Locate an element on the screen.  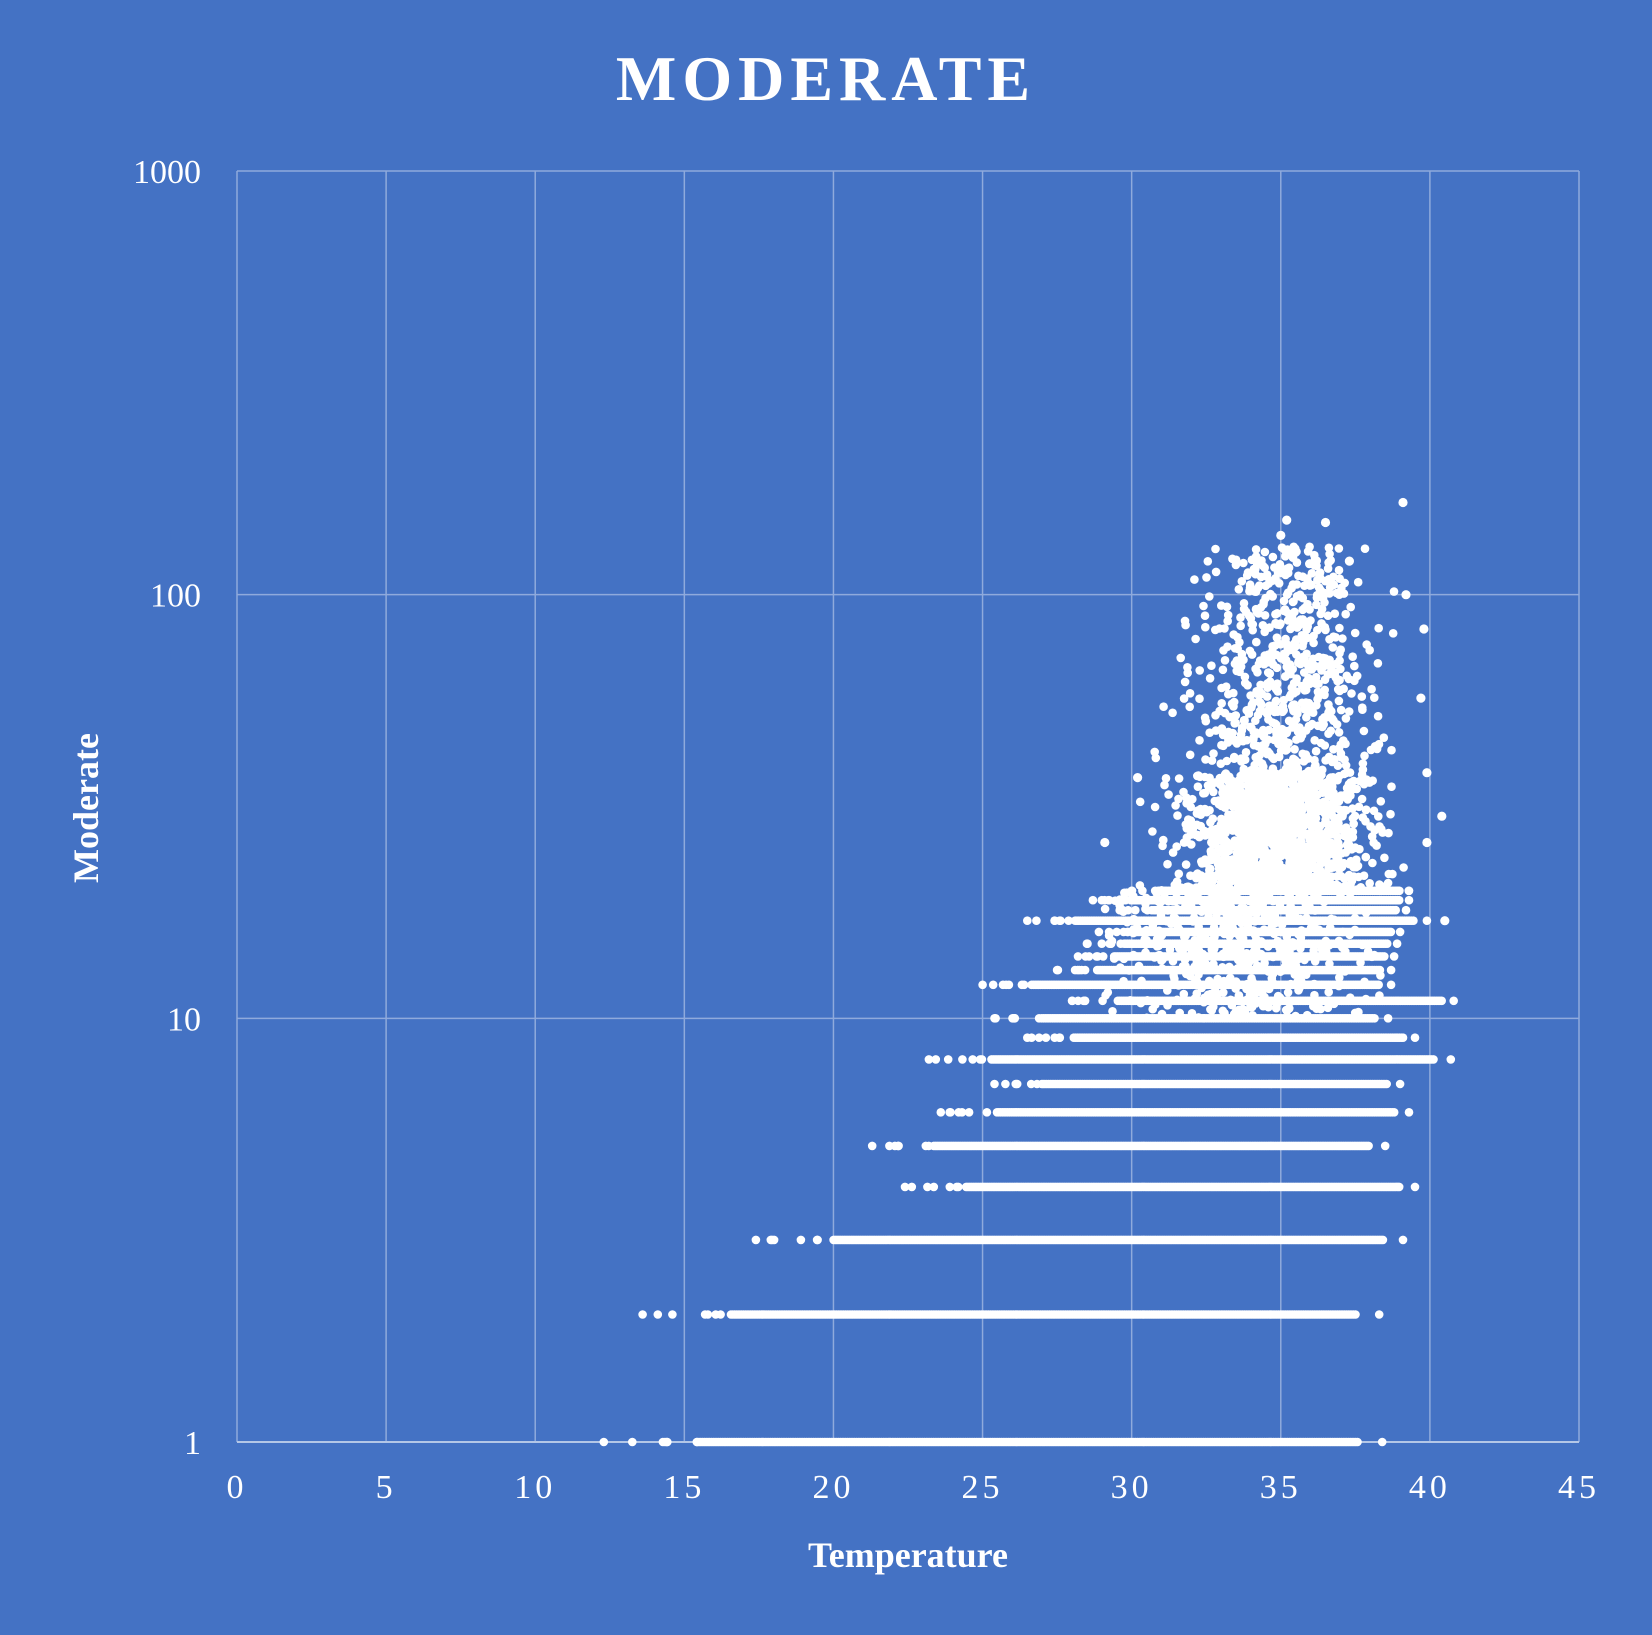
x-tick-label: 30 is located at coordinates (1132, 1487).